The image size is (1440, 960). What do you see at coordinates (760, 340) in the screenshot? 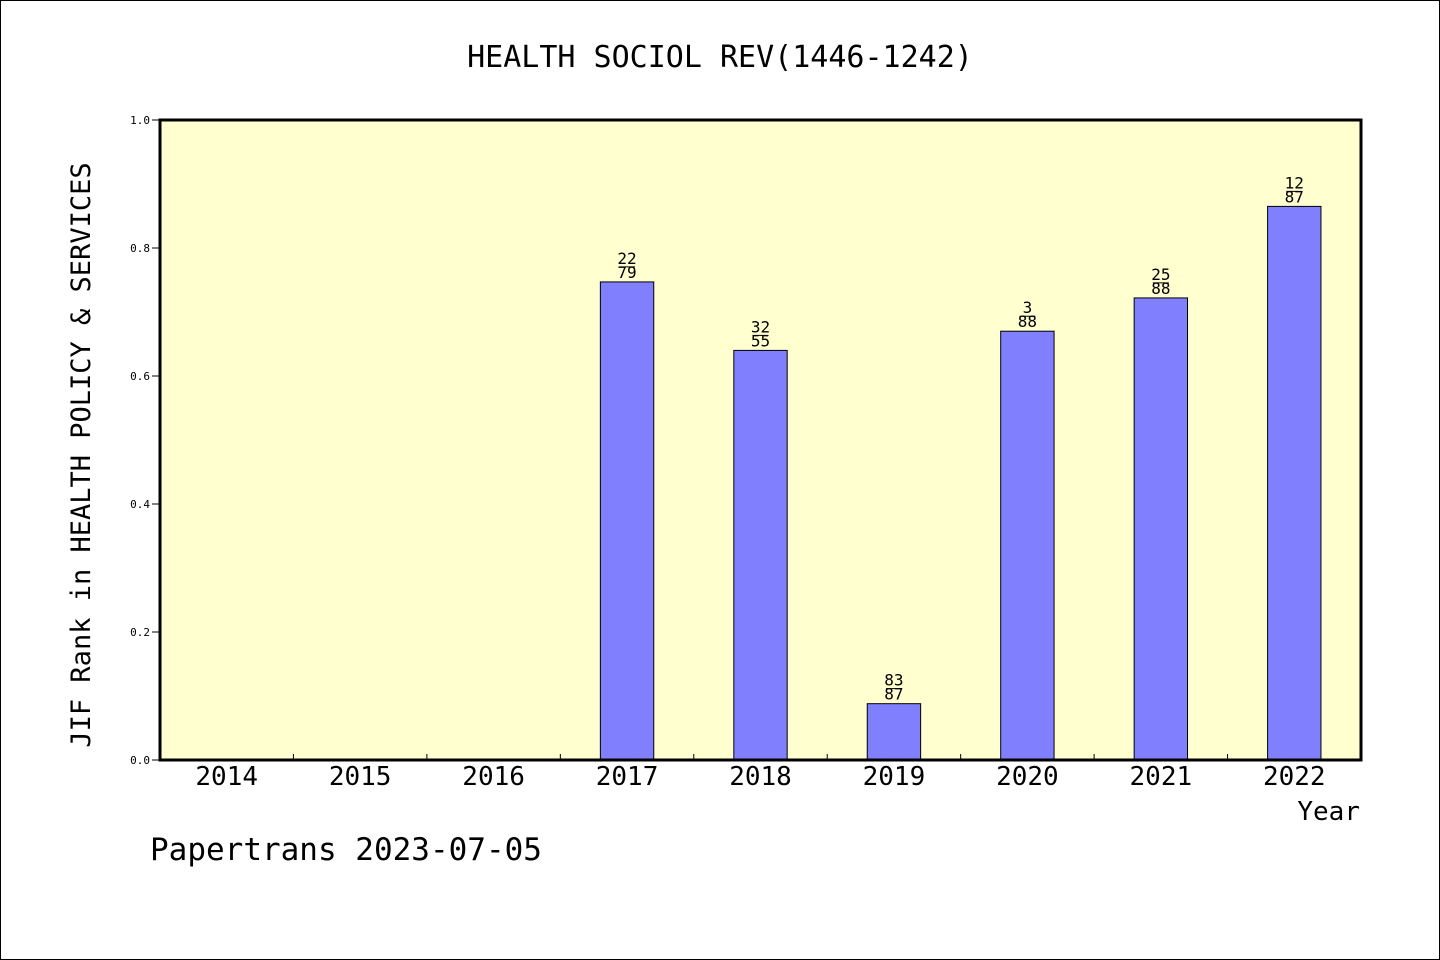
I see `bar-label-total-2018: 55` at bounding box center [760, 340].